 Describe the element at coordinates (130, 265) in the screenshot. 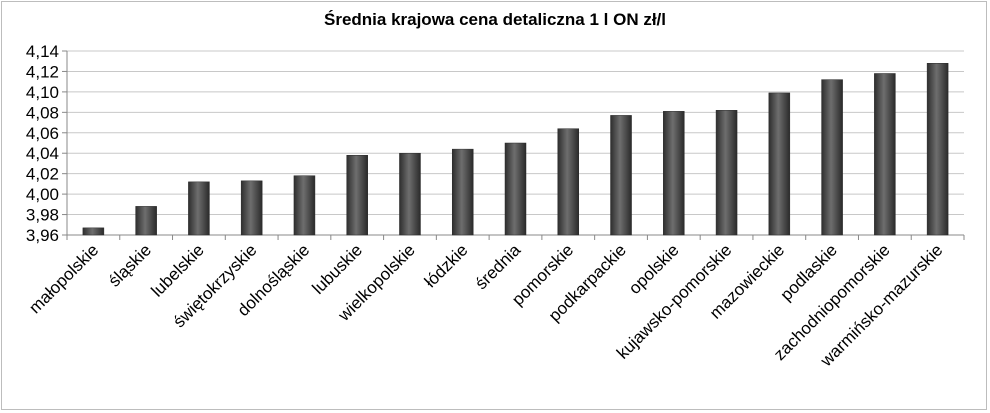

I see `x-category-label: śląskie` at that location.